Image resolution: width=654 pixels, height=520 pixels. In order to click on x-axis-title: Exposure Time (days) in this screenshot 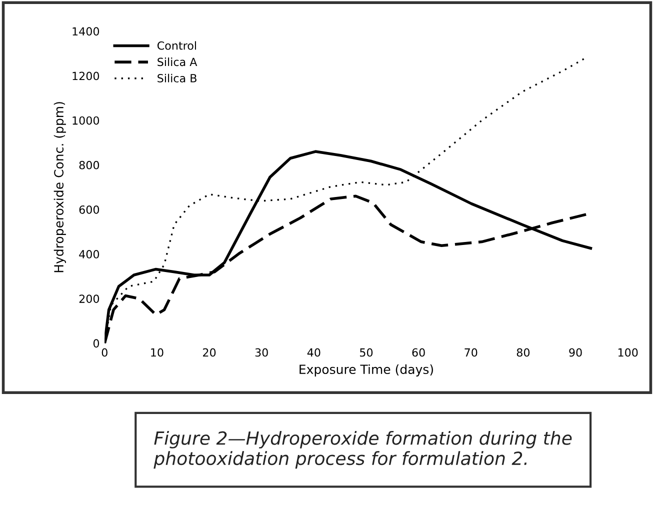, I will do `click(366, 370)`.